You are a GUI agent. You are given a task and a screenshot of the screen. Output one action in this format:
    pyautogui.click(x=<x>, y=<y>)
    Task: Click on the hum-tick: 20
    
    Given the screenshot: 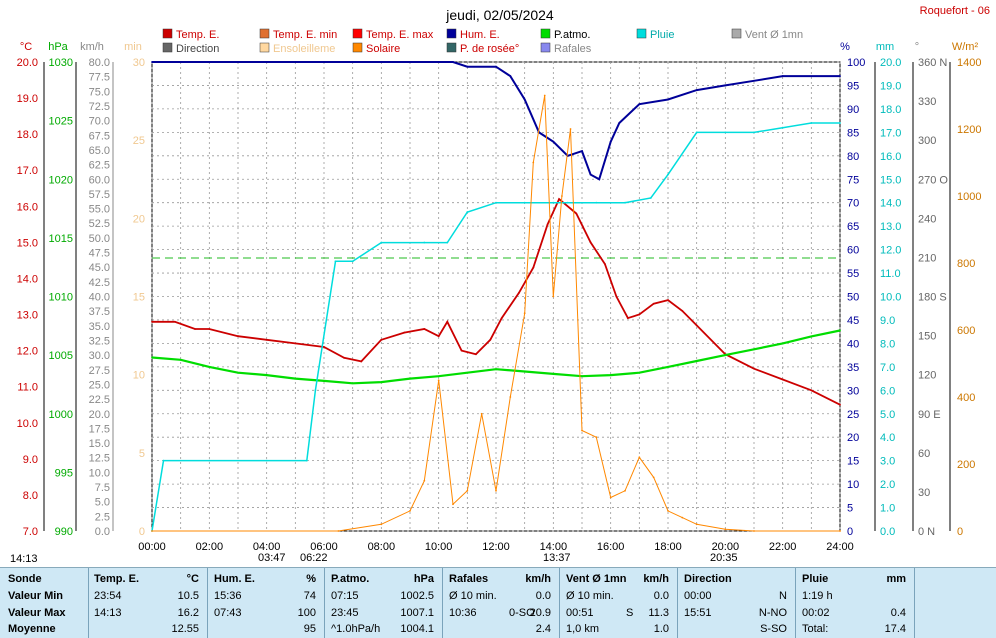 What is the action you would take?
    pyautogui.click(x=853, y=438)
    